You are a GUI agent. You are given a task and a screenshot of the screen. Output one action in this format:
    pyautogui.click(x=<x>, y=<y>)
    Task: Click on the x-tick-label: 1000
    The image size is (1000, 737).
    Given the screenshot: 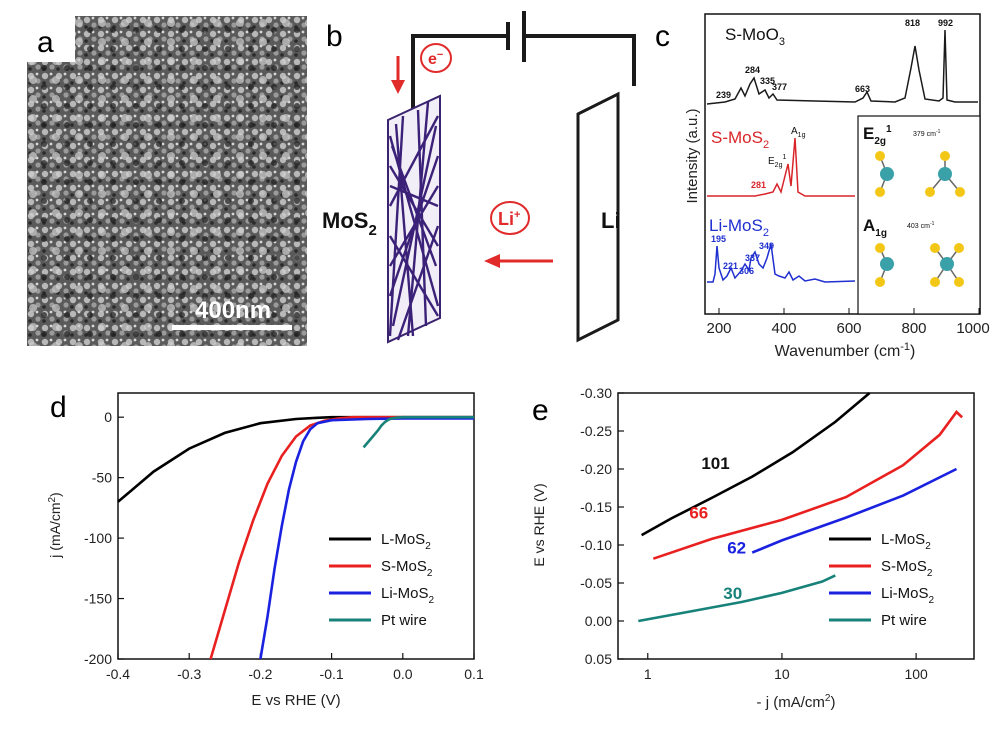 What is the action you would take?
    pyautogui.click(x=972, y=328)
    